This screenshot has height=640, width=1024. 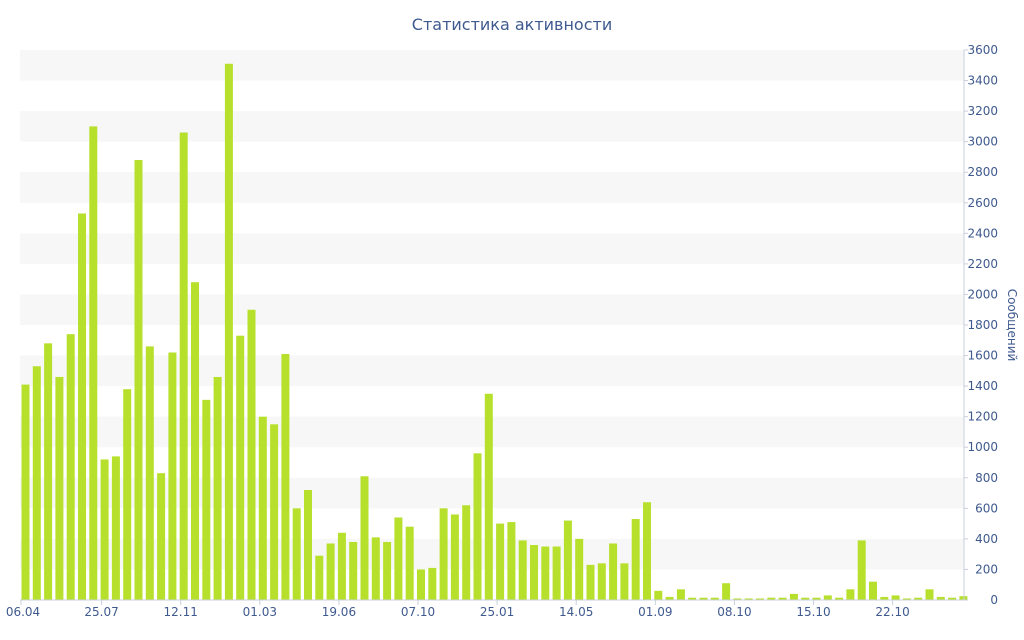 What do you see at coordinates (982, 111) in the screenshot?
I see `y-tick-label: 3200` at bounding box center [982, 111].